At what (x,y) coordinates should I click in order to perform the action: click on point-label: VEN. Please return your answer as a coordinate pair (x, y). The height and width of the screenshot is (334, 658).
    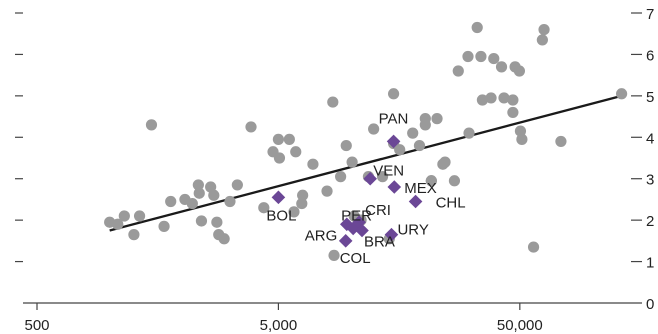
    Looking at the image, I should click on (388, 171).